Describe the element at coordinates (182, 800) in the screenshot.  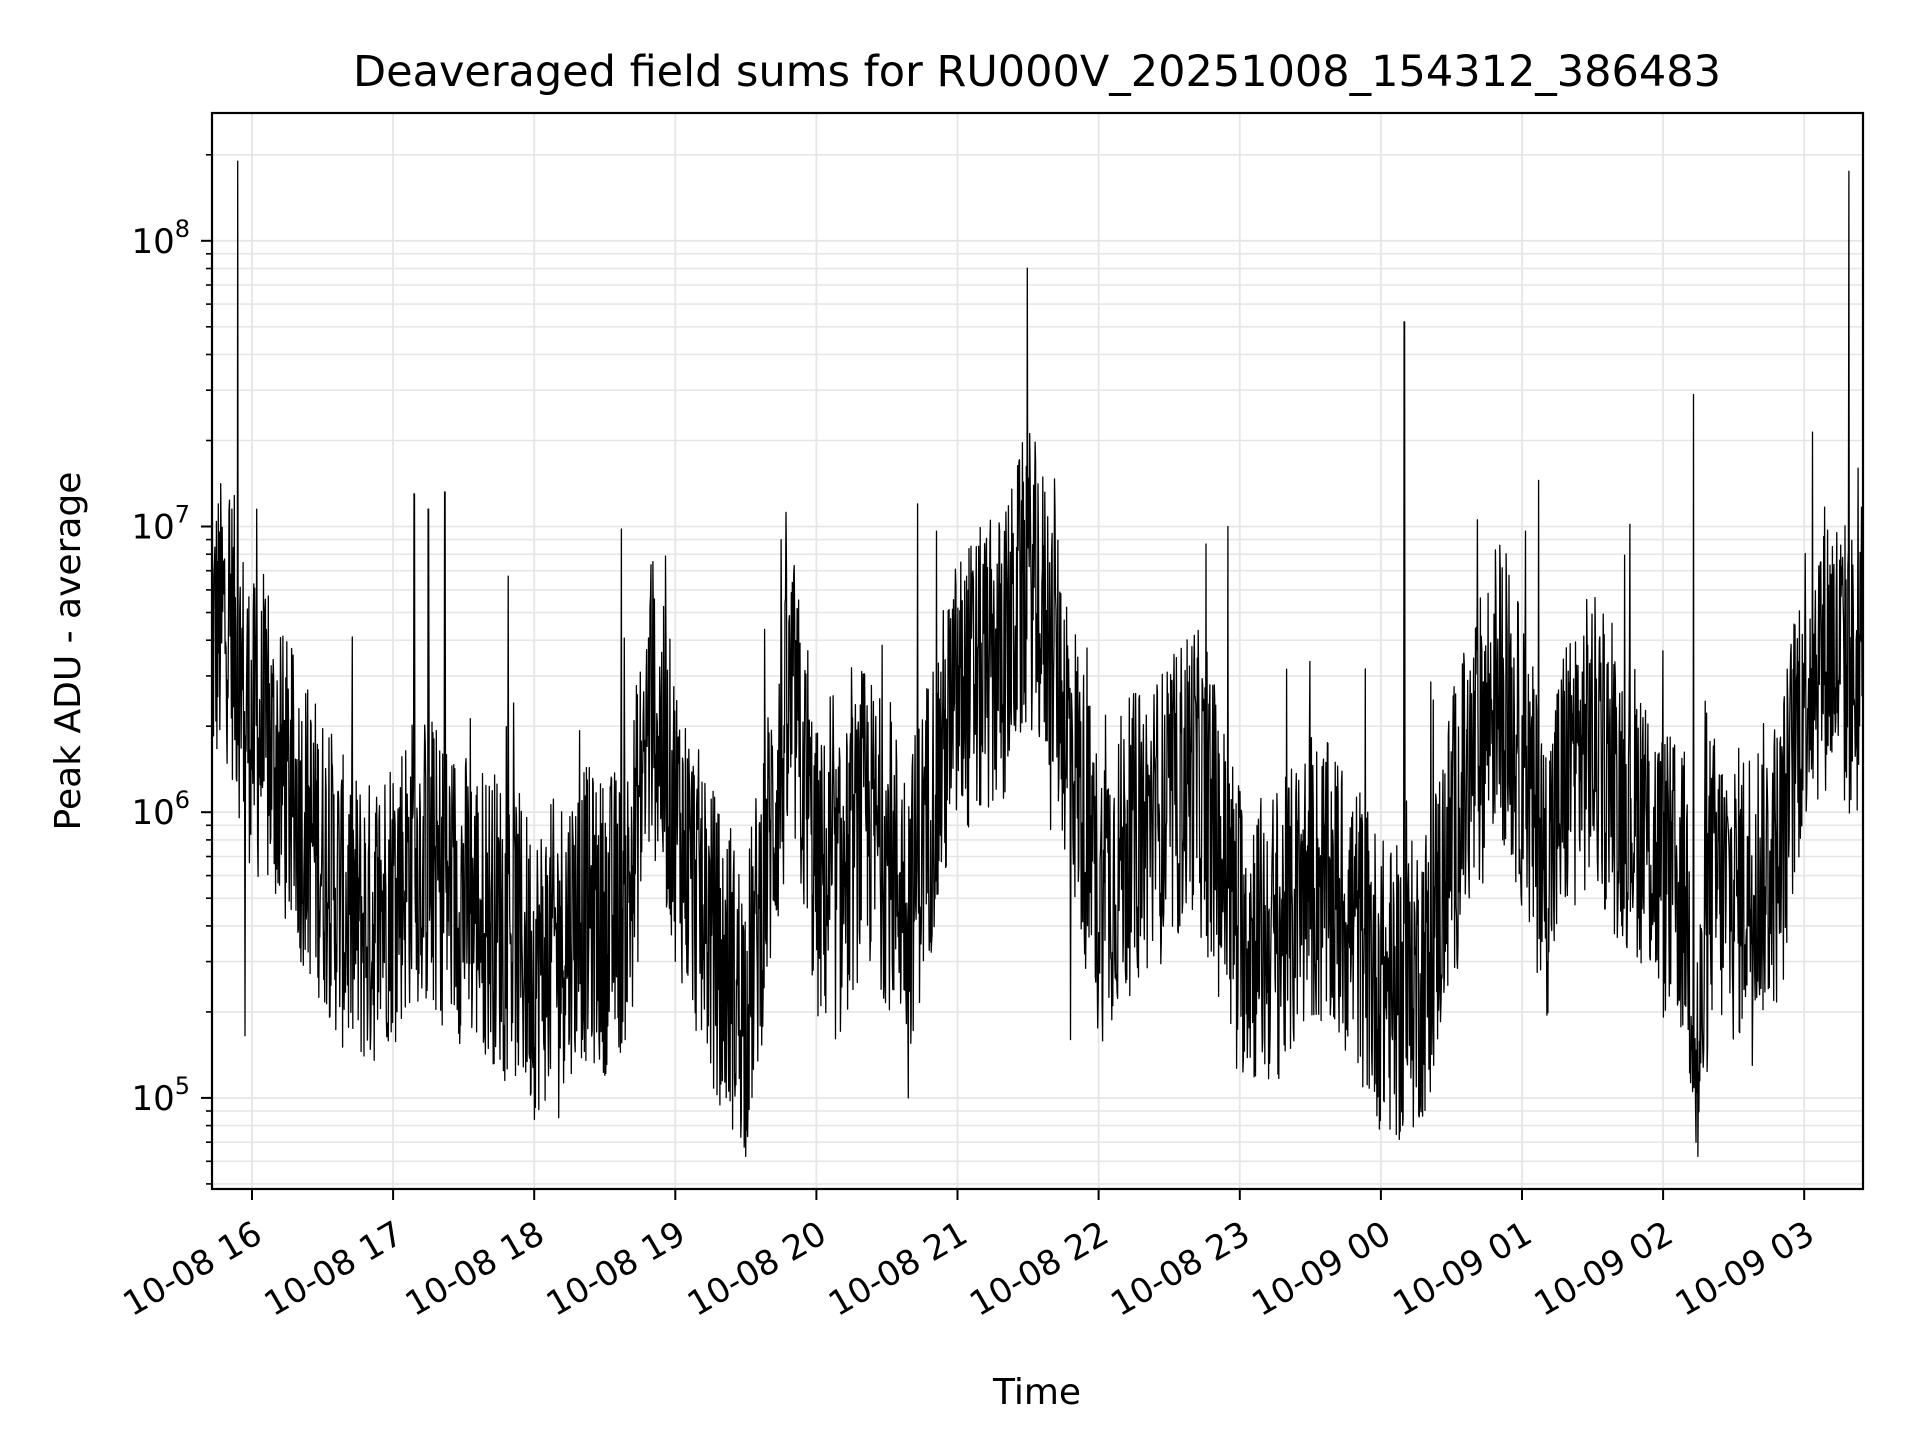
I see `y-tick-label-exponent: 6` at that location.